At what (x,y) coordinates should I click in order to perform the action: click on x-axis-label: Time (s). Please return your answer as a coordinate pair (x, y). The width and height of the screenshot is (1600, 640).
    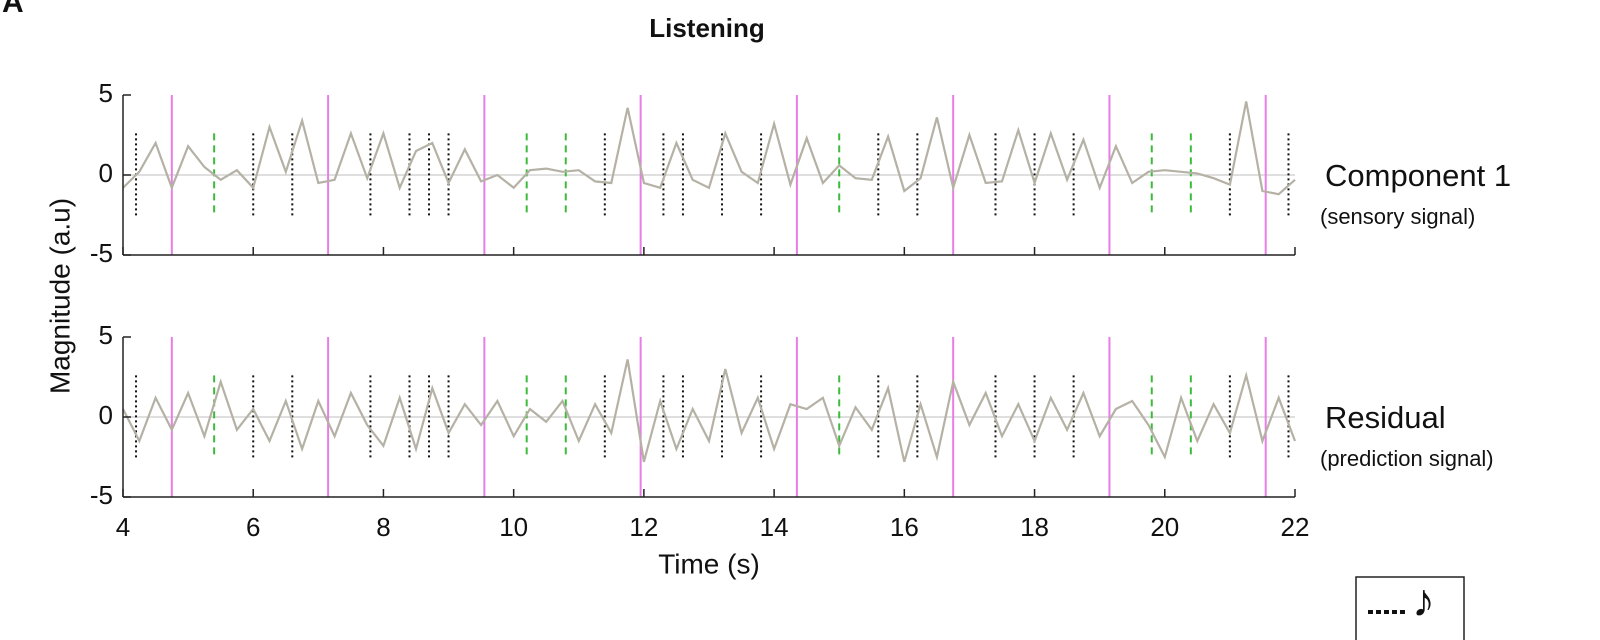
    Looking at the image, I should click on (709, 563).